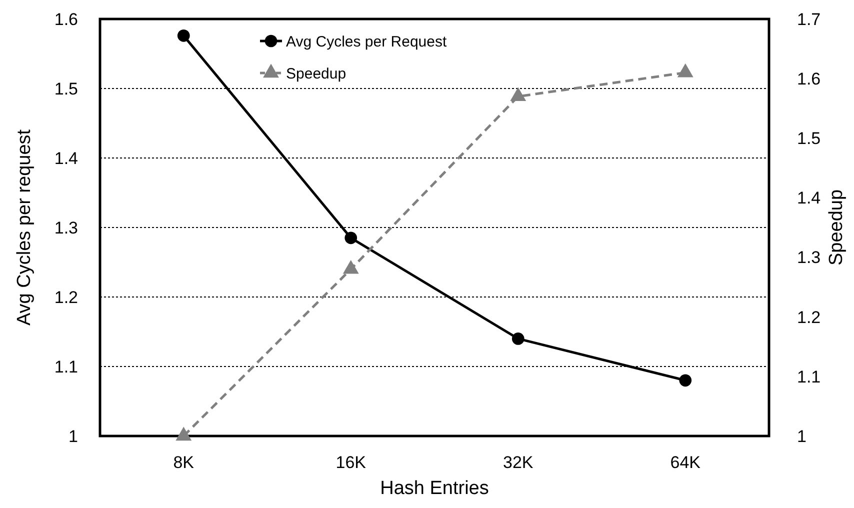 Image resolution: width=854 pixels, height=508 pixels. I want to click on x-tick-label: 16K, so click(351, 462).